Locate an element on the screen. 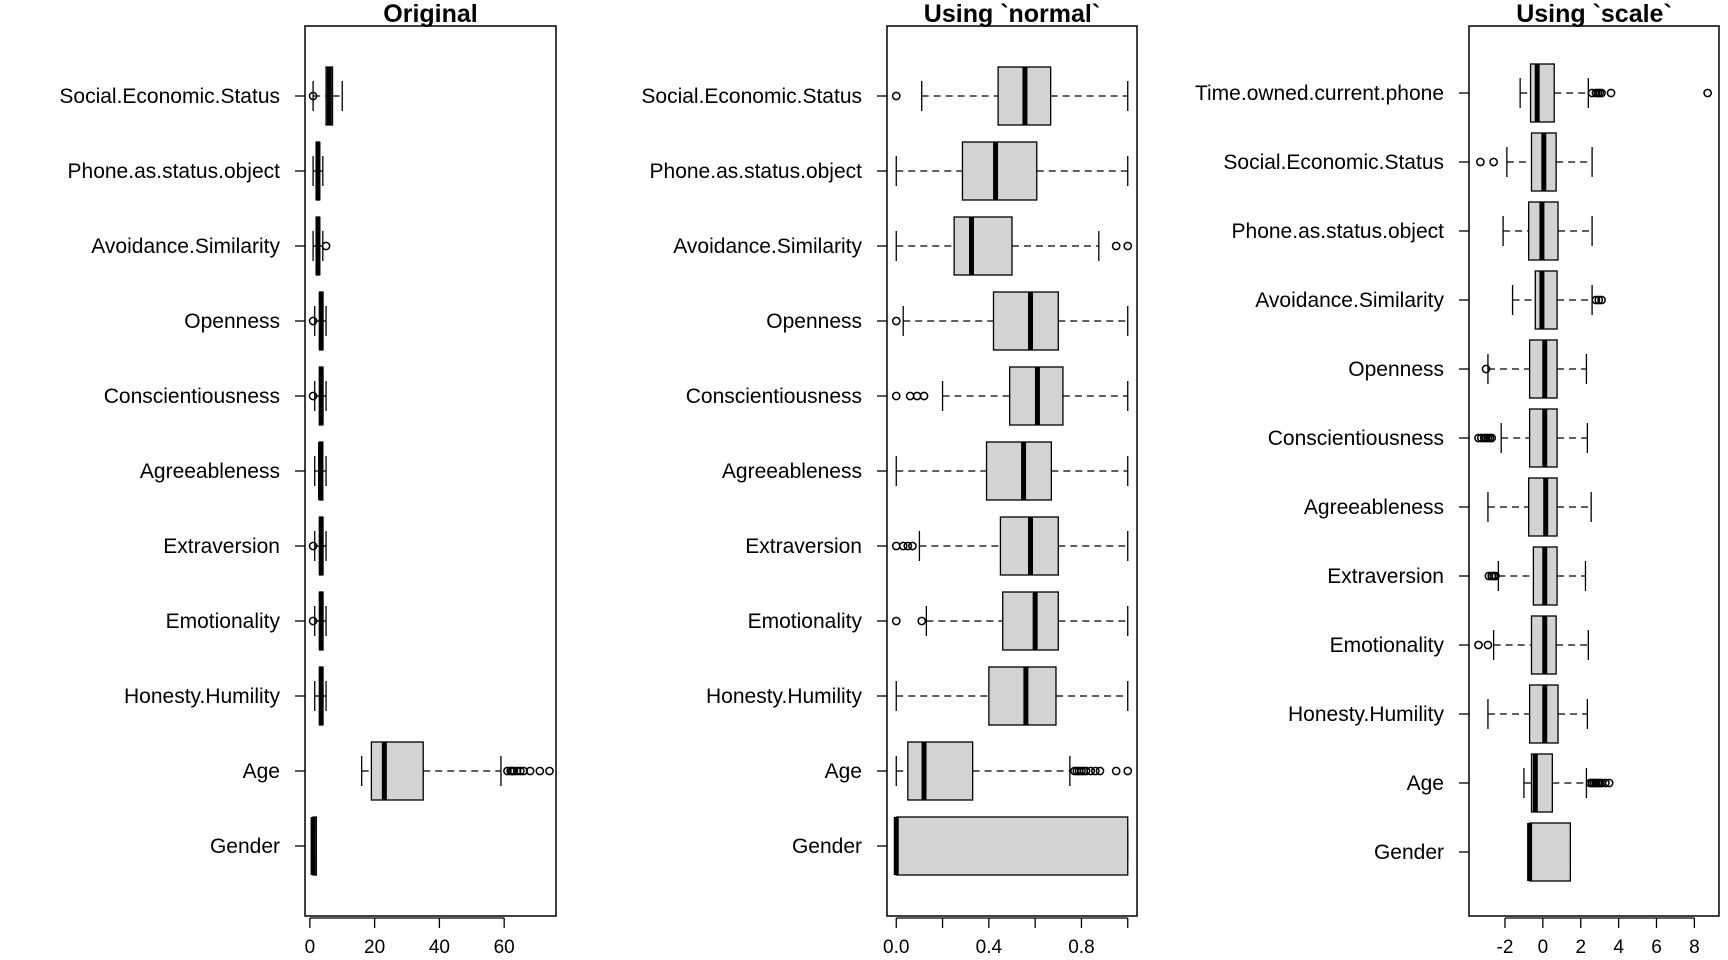  category-label: Honesty.Humility is located at coordinates (784, 696).